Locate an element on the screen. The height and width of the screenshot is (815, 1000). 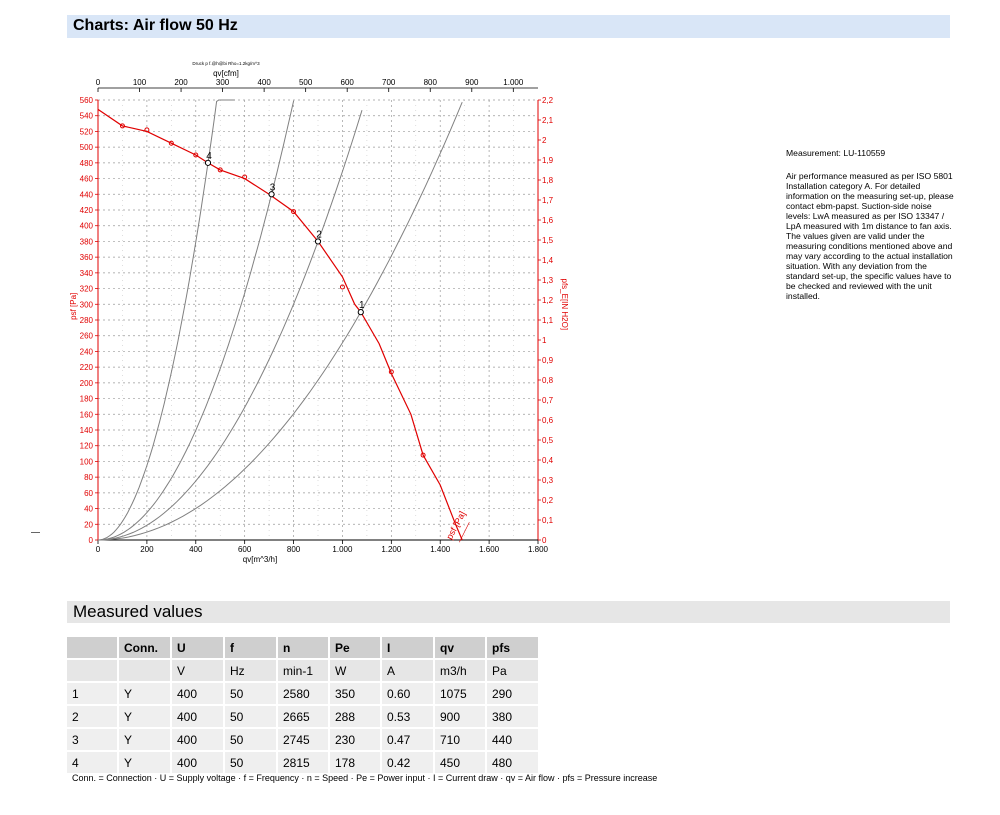
x-top-tick-label: 1.000 is located at coordinates (513, 82).